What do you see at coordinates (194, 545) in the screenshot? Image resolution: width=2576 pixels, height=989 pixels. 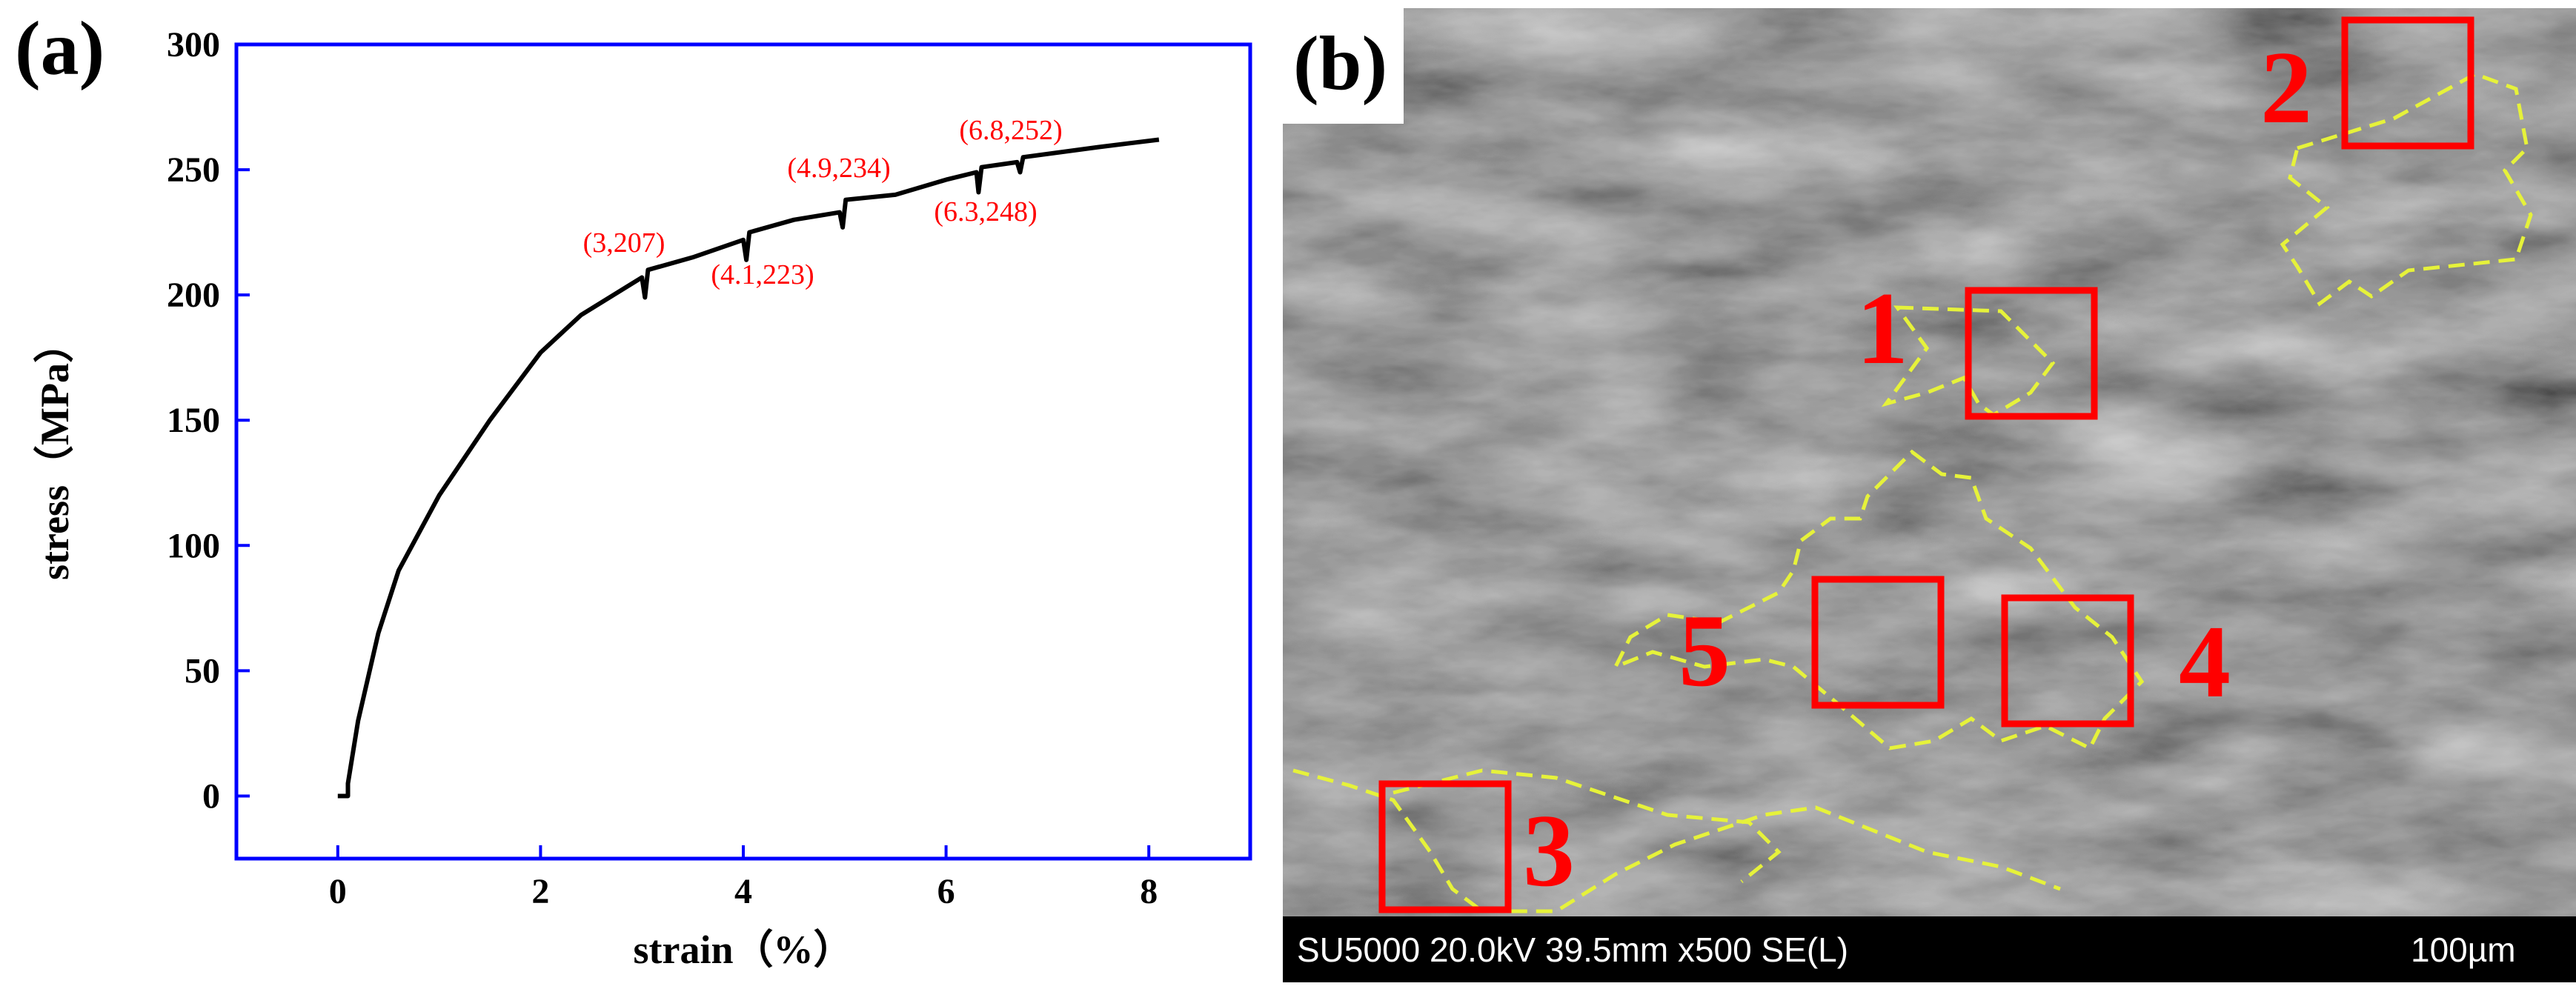 I see `y-tick-label: 100` at bounding box center [194, 545].